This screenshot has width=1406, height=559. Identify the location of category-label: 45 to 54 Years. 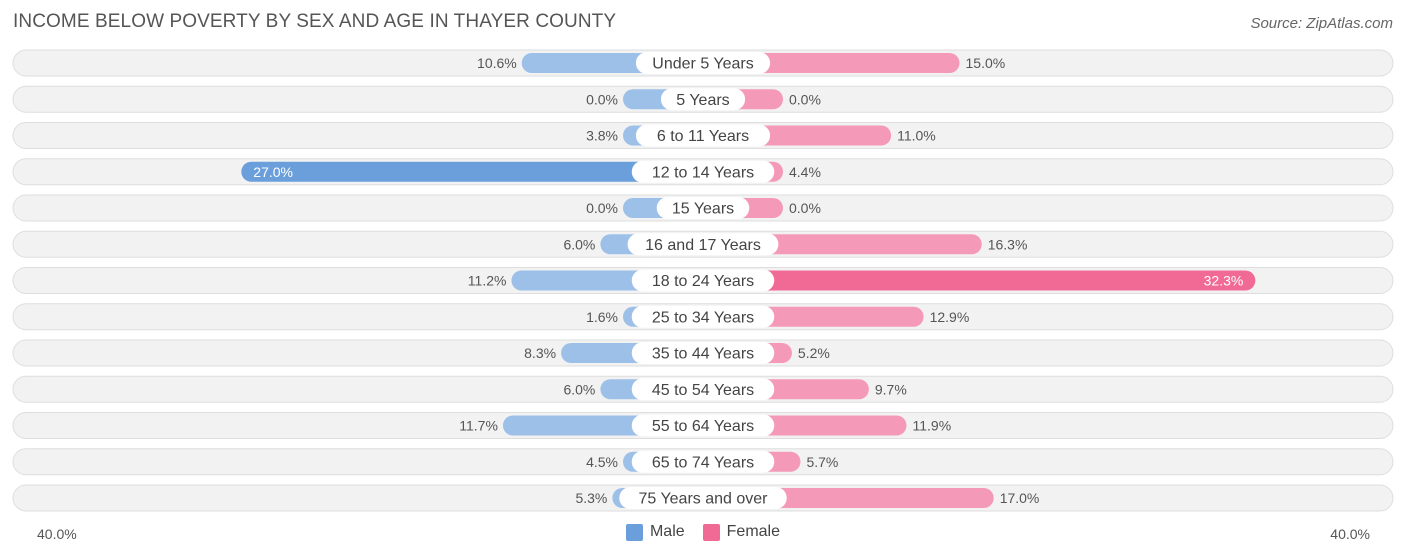
(703, 390).